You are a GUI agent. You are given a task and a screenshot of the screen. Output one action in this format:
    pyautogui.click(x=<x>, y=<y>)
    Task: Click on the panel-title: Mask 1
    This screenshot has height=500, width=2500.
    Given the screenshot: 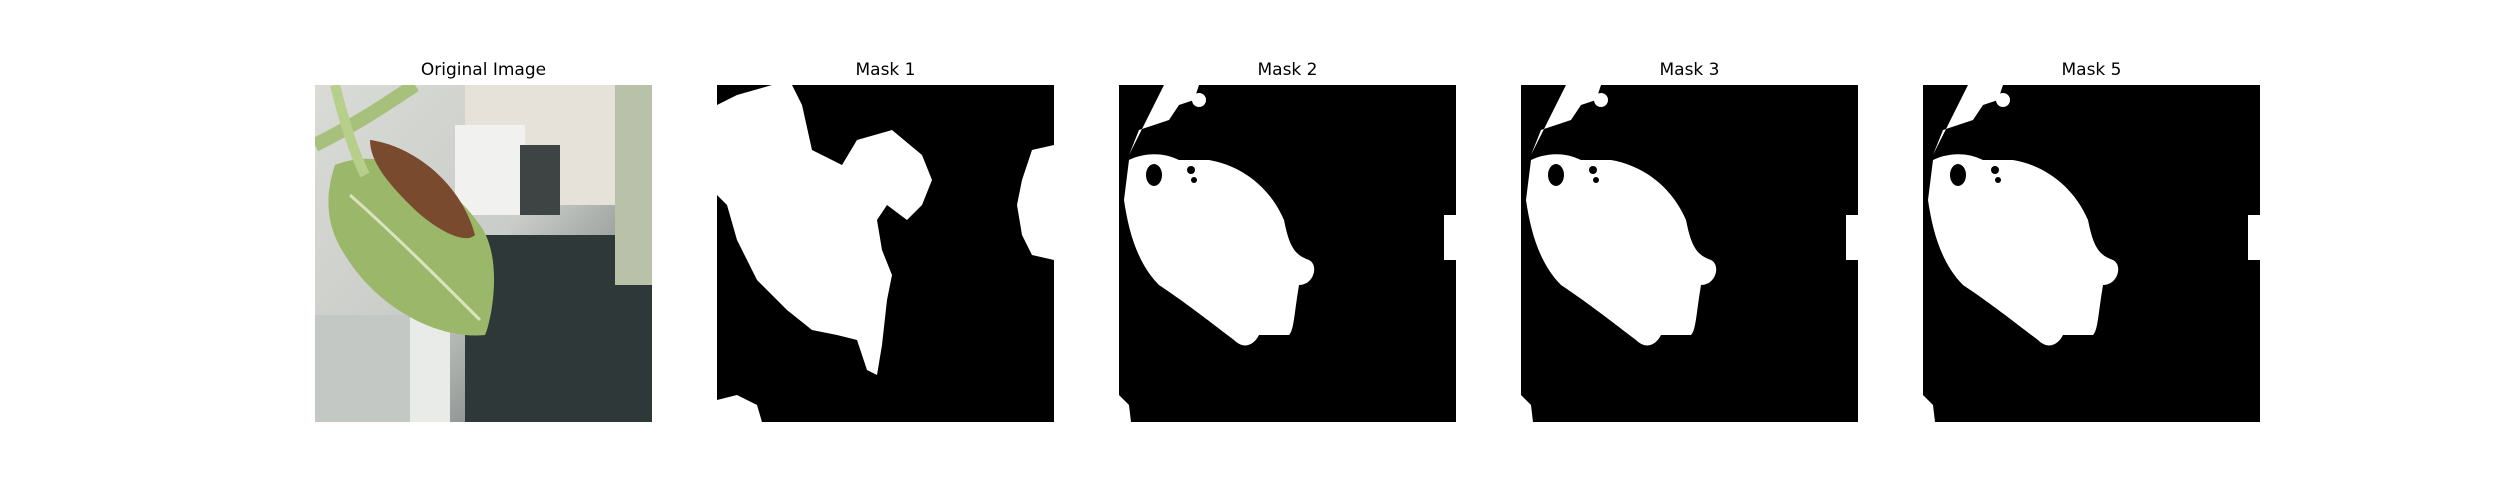 What is the action you would take?
    pyautogui.click(x=885, y=70)
    